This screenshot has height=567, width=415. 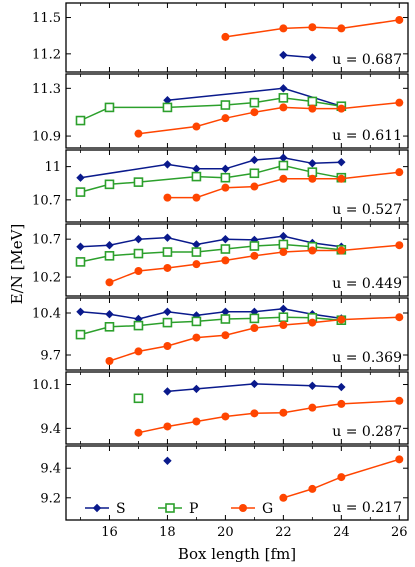 What do you see at coordinates (46, 240) in the screenshot?
I see `y-tick-label: 10.7` at bounding box center [46, 240].